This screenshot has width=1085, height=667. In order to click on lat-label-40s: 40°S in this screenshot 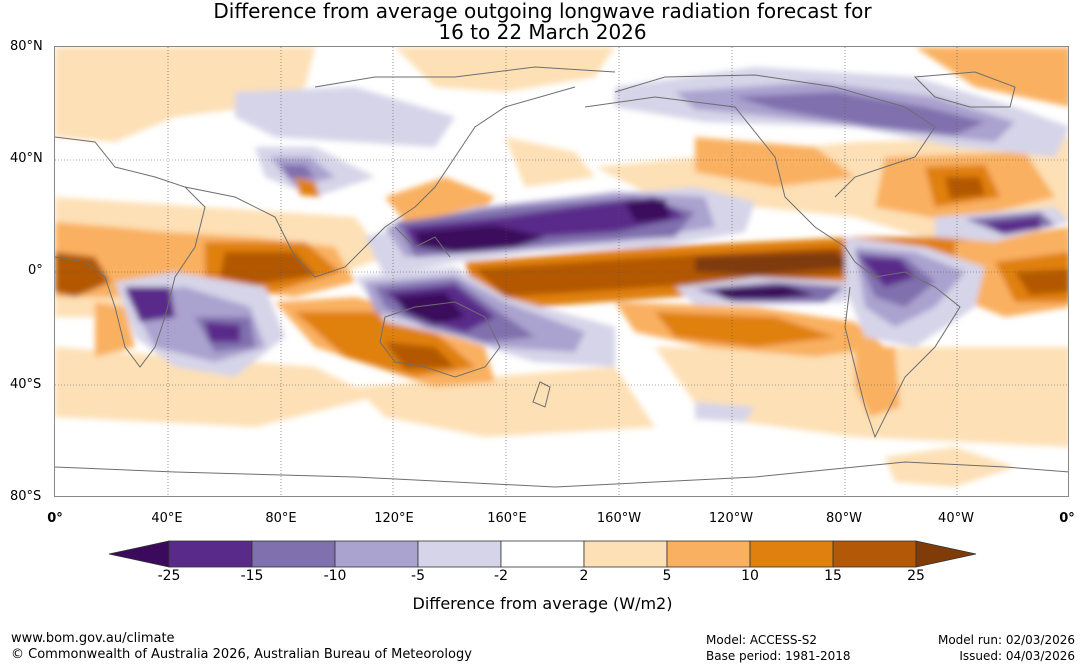, I will do `click(26, 384)`.